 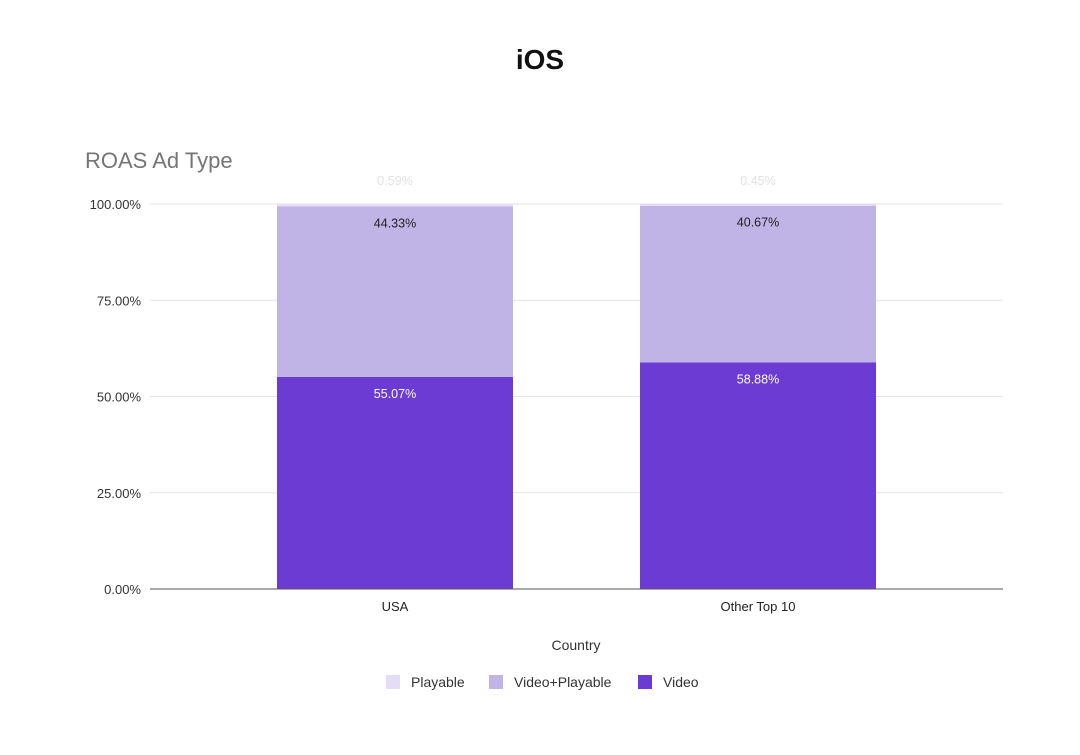 What do you see at coordinates (394, 181) in the screenshot?
I see `data-label: 0.59%` at bounding box center [394, 181].